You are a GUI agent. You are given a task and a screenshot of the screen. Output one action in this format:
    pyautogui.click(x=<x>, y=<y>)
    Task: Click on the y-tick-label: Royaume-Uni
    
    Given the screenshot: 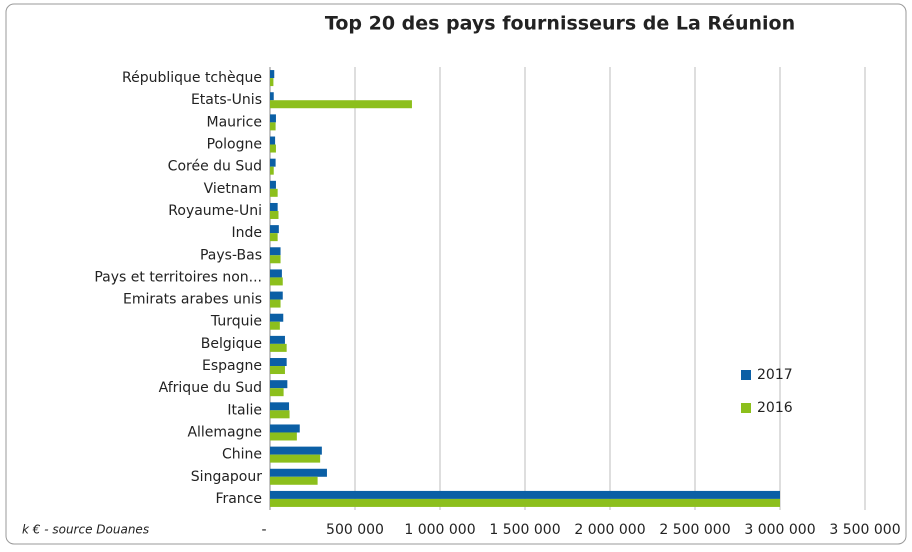 What is the action you would take?
    pyautogui.click(x=215, y=211)
    